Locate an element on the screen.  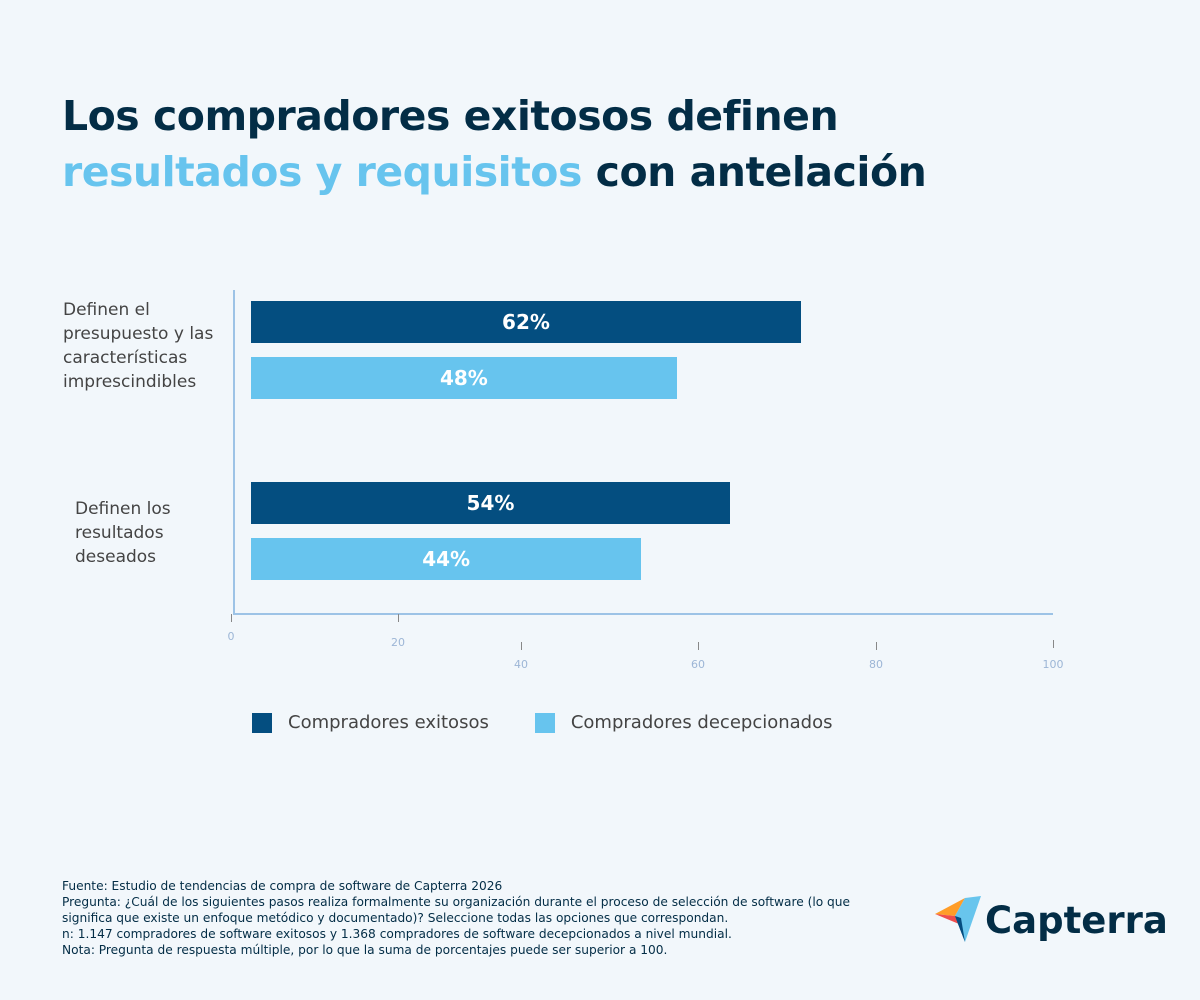
bar-successful-1: 54% is located at coordinates (490, 503).